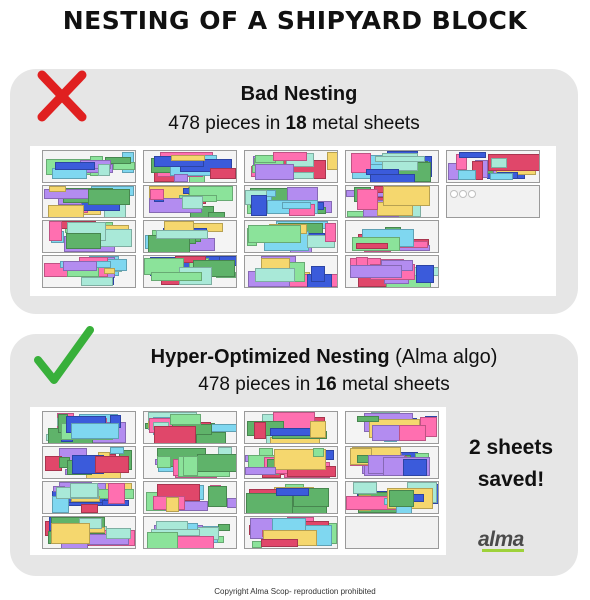 The width and height of the screenshot is (590, 600). I want to click on bad-nesting-summary: 478 pieces in 18 metal sheets, so click(294, 124).